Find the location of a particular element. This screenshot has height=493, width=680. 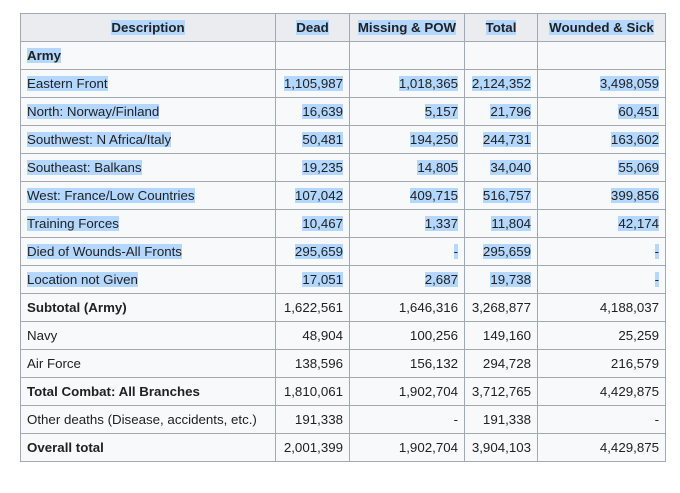

section-row-army: Army is located at coordinates (343, 55).